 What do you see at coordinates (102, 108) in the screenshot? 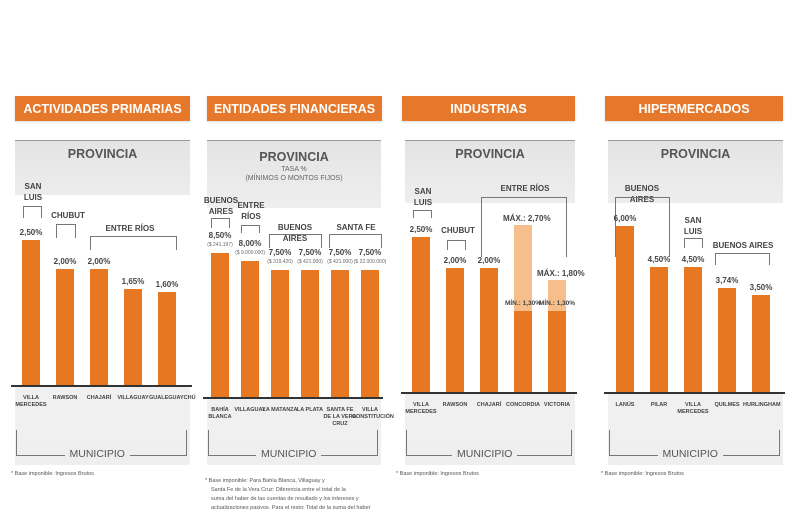
I see `panel-title: ACTIVIDADES PRIMARIAS` at bounding box center [102, 108].